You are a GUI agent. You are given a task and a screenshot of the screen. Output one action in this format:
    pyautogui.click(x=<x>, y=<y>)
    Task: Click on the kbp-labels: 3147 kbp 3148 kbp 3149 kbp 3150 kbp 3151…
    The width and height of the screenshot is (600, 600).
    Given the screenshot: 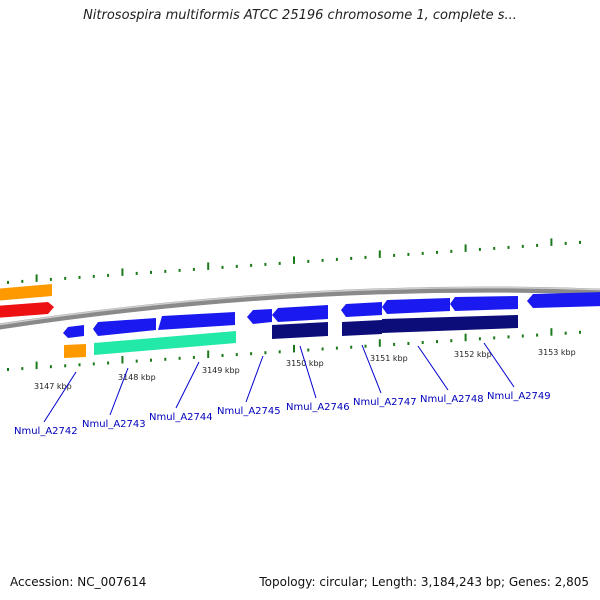 What is the action you would take?
    pyautogui.click(x=305, y=369)
    